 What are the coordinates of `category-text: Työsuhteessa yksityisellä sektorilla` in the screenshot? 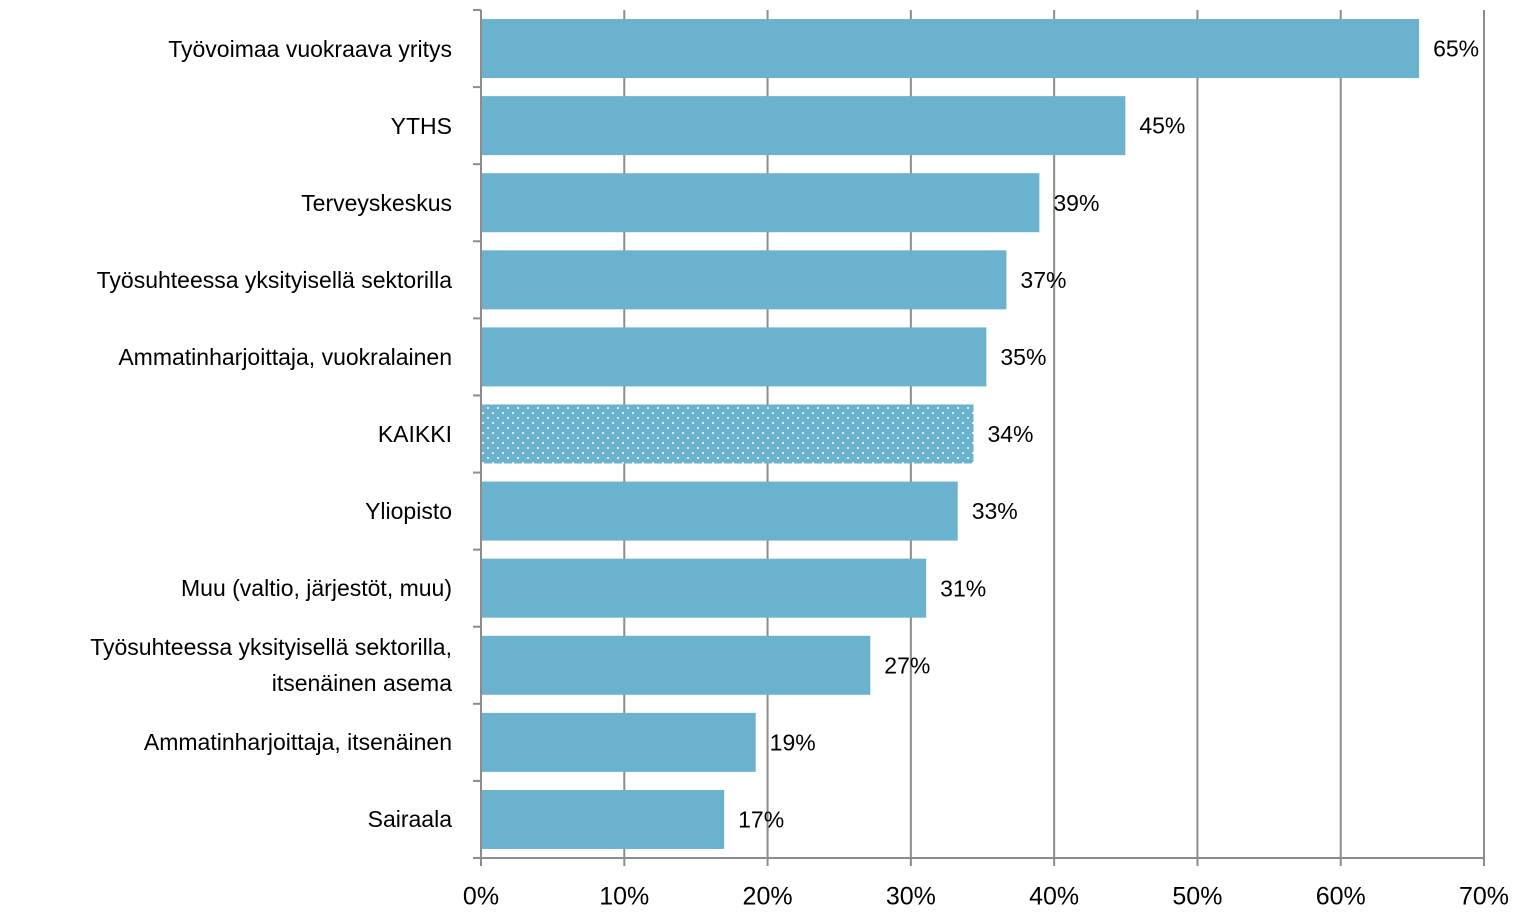 It's located at (274, 279).